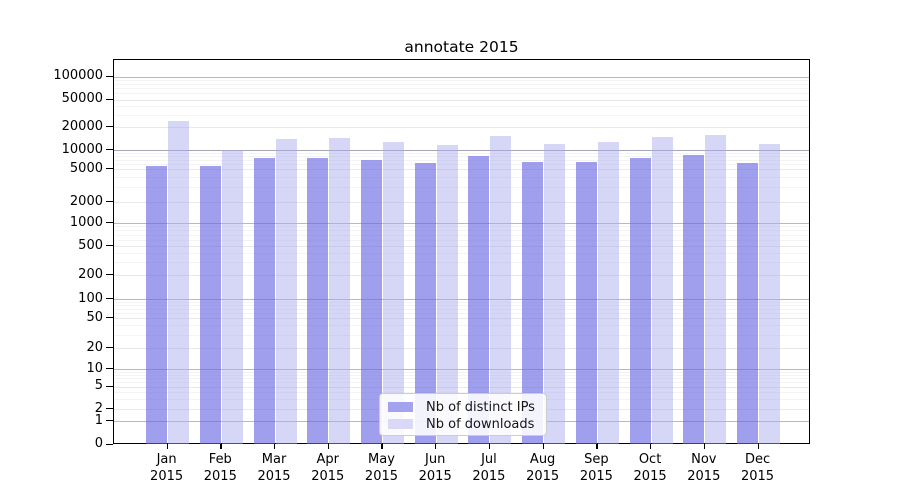 Image resolution: width=900 pixels, height=500 pixels. I want to click on y-tick-label: 100000, so click(78, 75).